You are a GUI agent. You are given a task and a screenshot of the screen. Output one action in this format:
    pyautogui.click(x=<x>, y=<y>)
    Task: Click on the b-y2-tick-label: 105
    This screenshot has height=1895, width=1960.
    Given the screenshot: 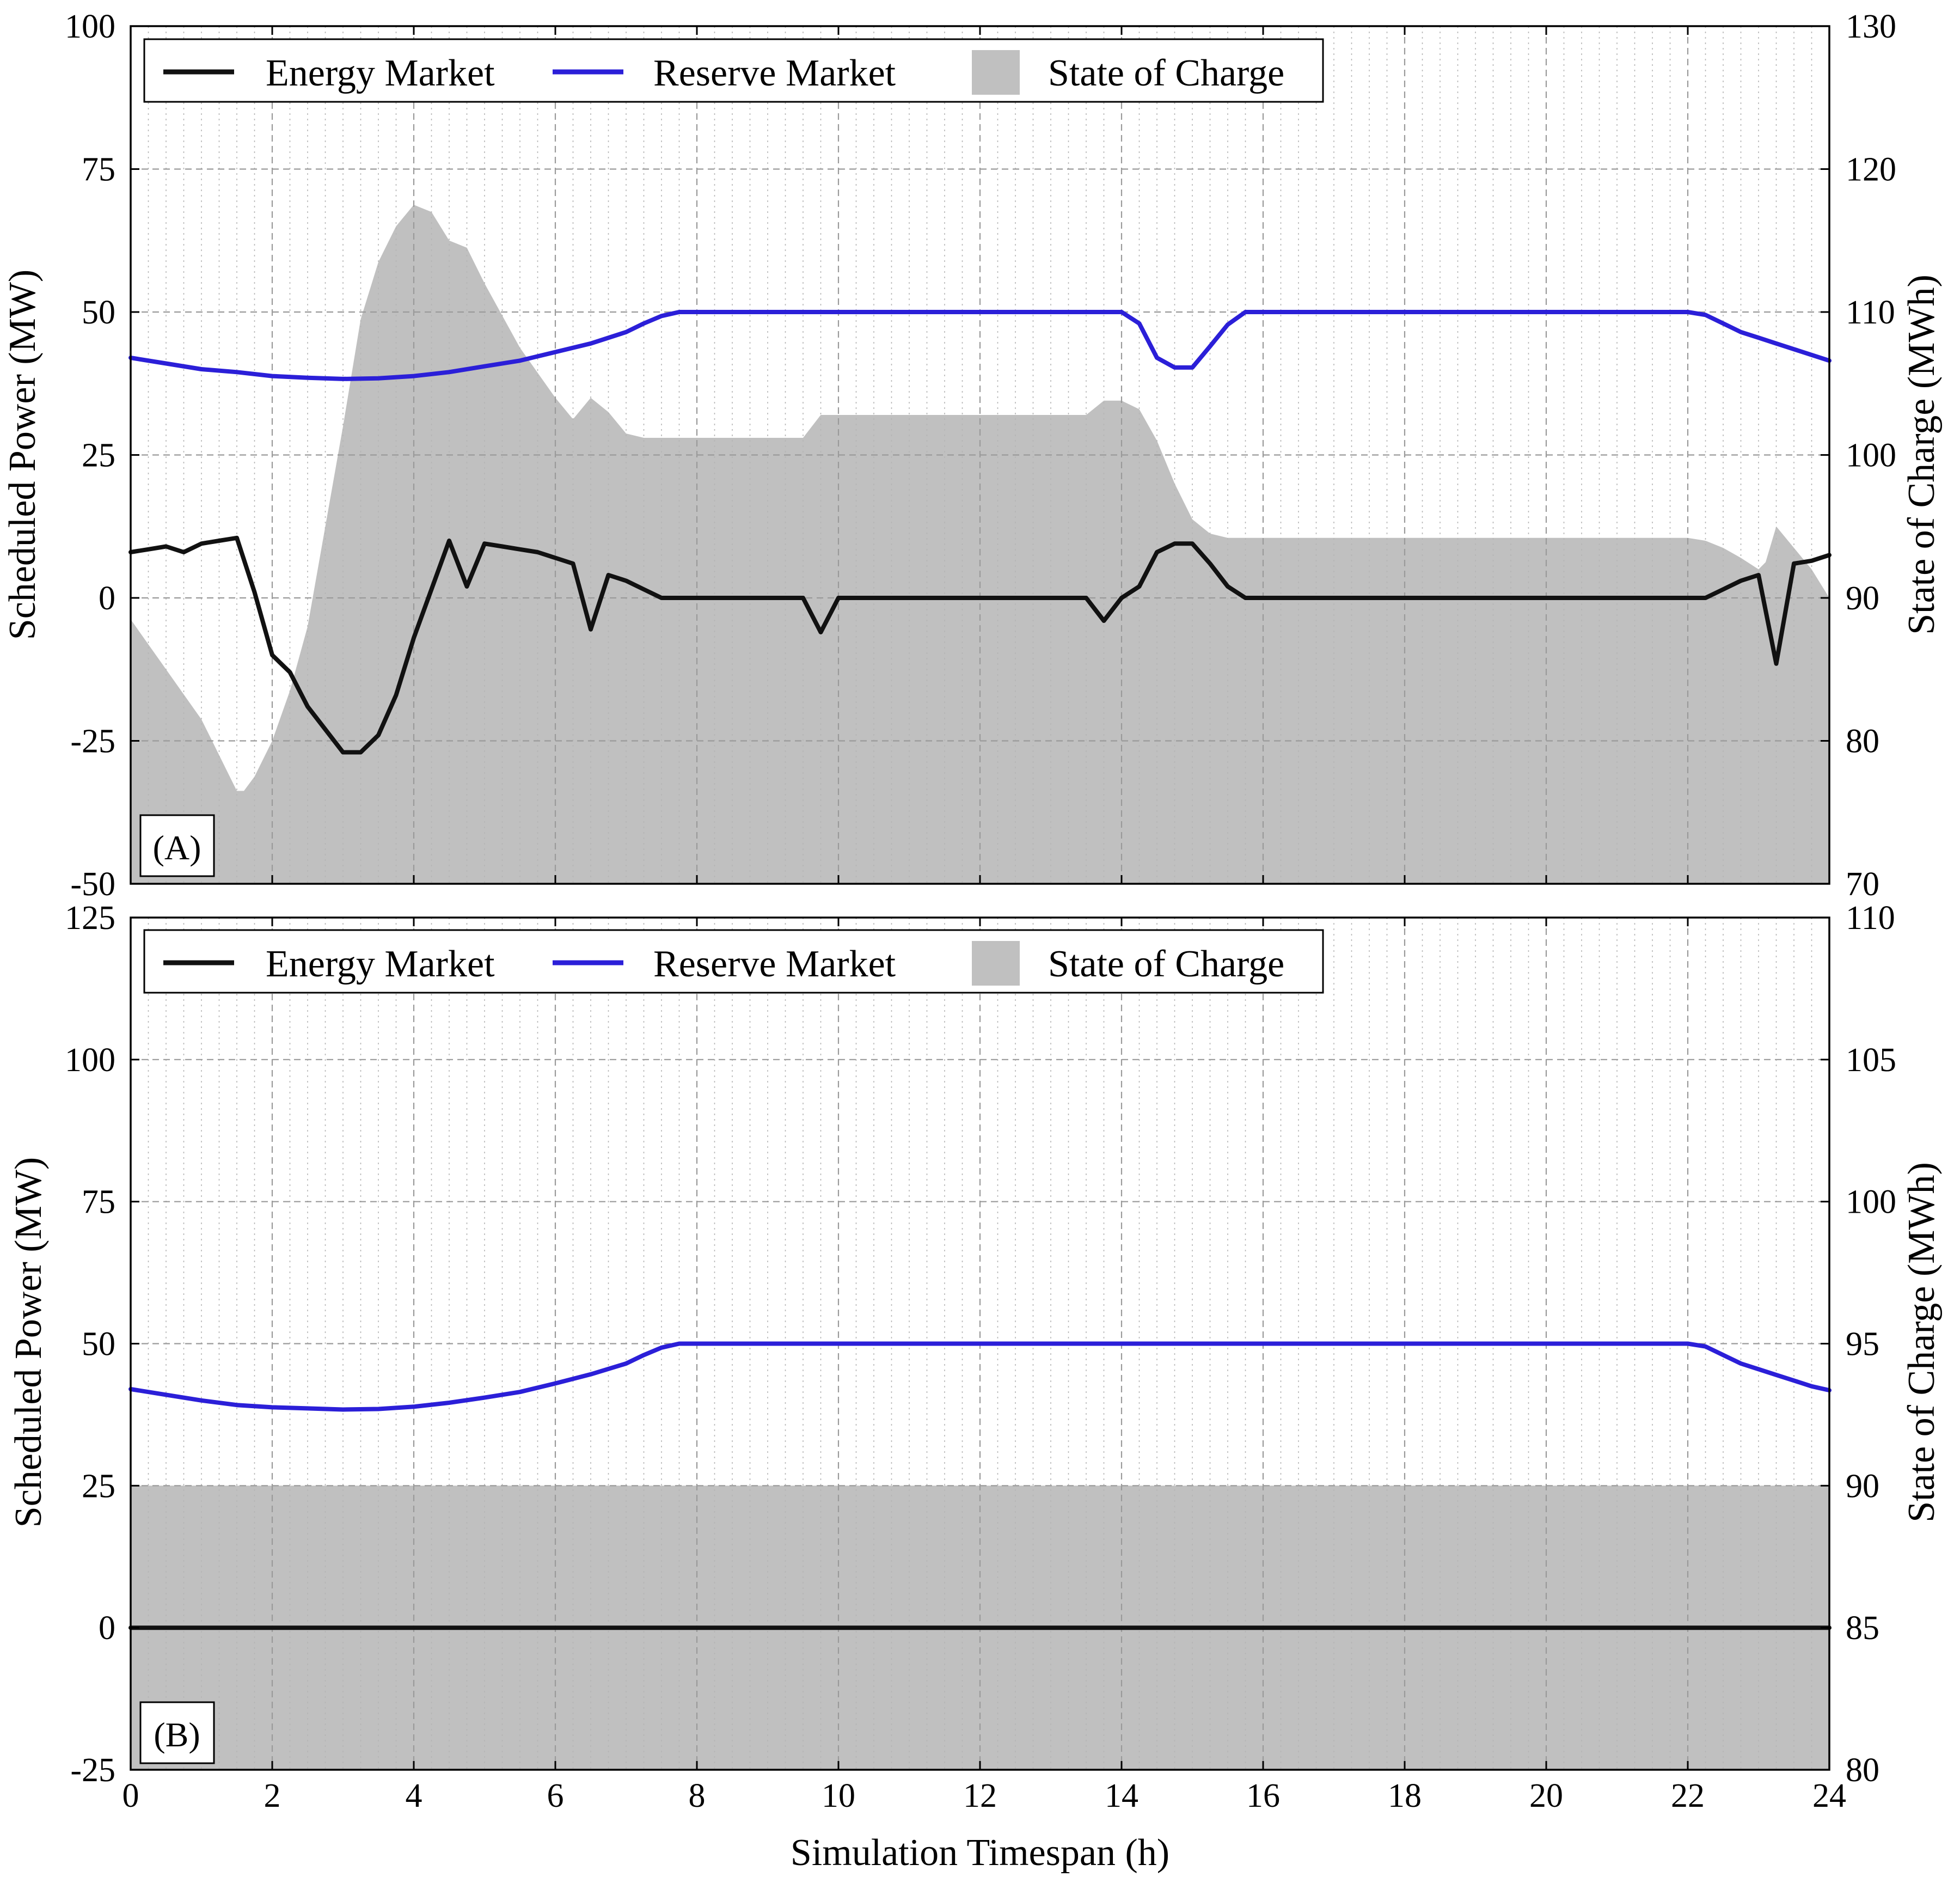 What is the action you would take?
    pyautogui.click(x=1871, y=1060)
    